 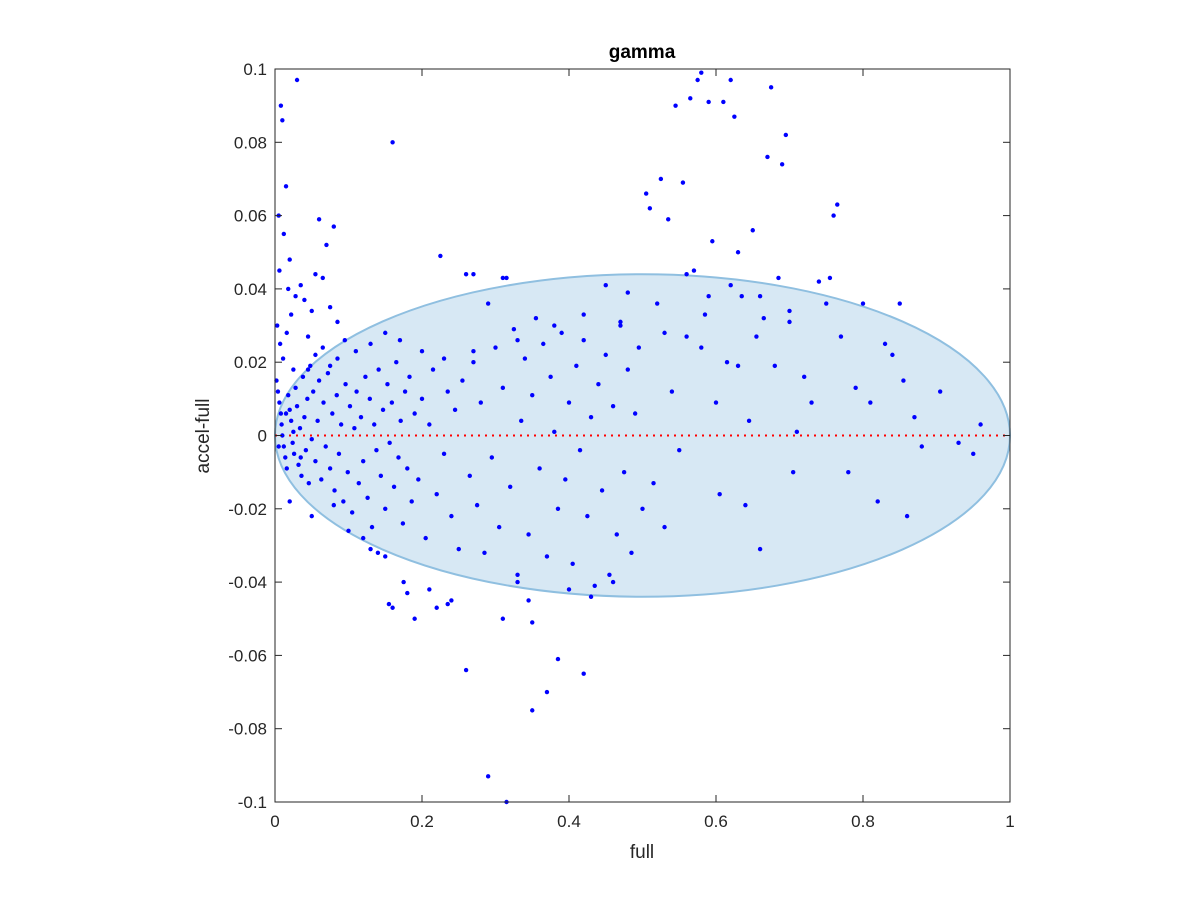 I want to click on y-tick-label: 0, so click(x=262, y=436).